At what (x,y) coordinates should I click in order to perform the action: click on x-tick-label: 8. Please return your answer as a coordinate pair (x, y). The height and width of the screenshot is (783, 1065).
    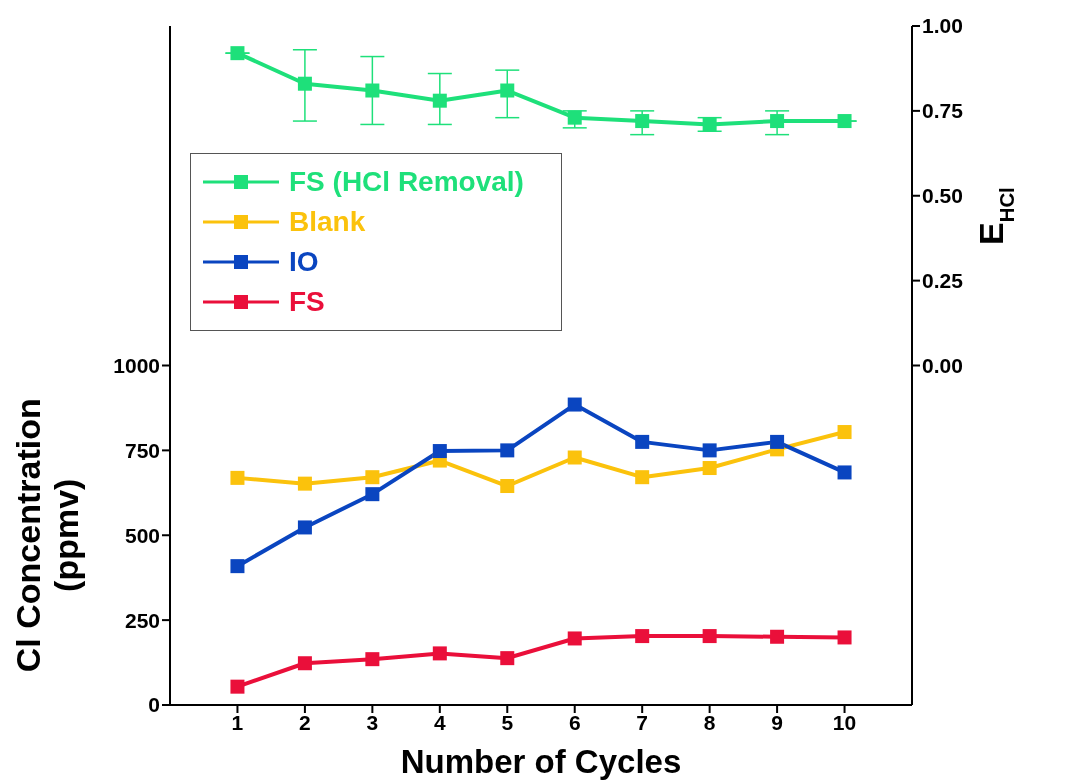
    Looking at the image, I should click on (709, 722).